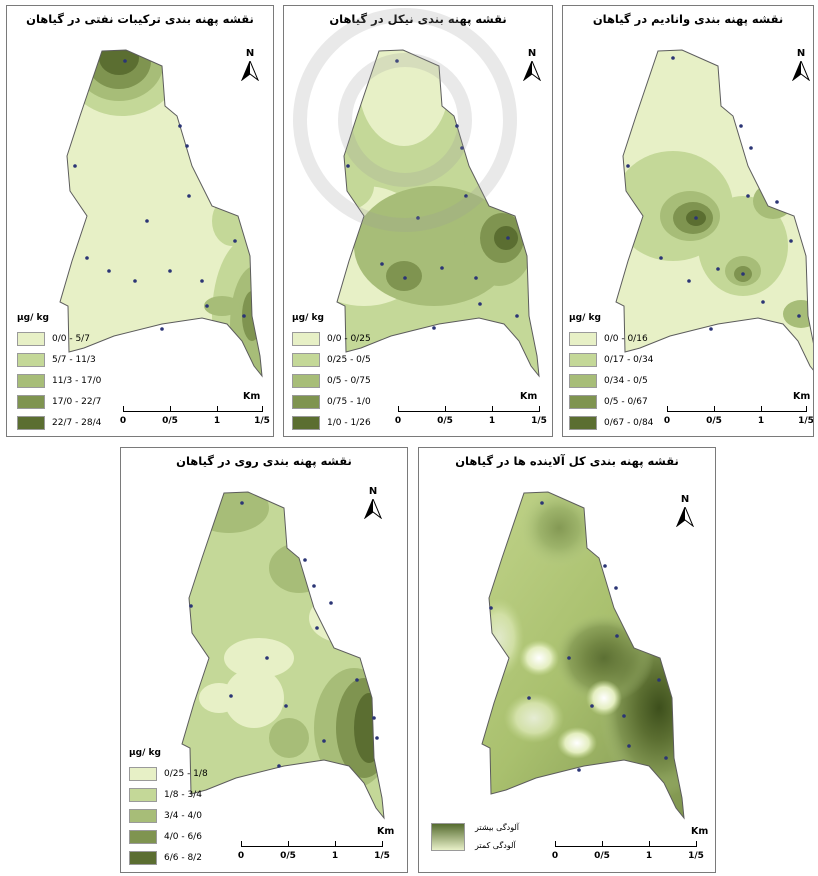 Image resolution: width=818 pixels, height=876 pixels. What do you see at coordinates (168, 773) in the screenshot?
I see `legend-class-1: 0/25 - 1/8` at bounding box center [168, 773].